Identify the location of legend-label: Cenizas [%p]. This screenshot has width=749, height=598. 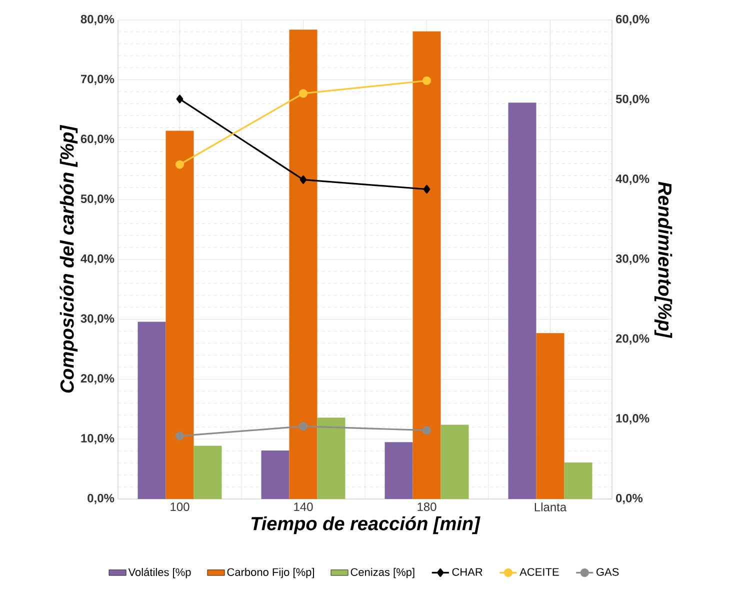
(382, 573).